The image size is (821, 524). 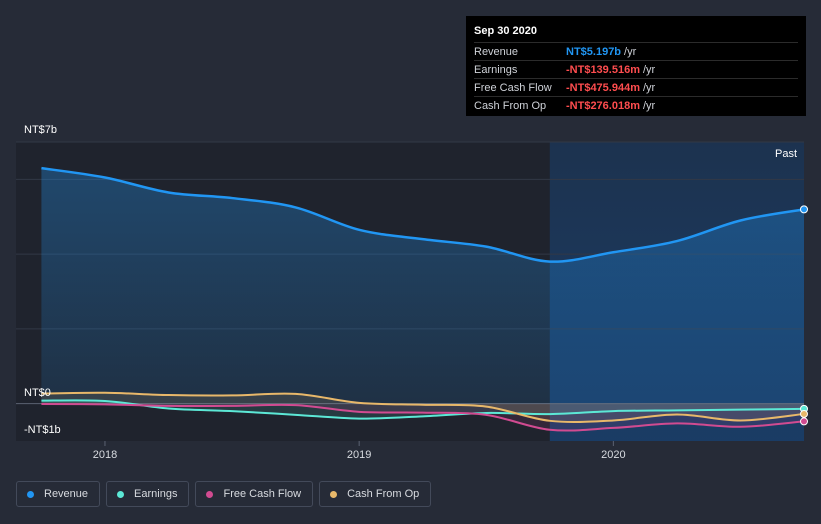 I want to click on legend-label: Free Cash Flow, so click(x=262, y=494).